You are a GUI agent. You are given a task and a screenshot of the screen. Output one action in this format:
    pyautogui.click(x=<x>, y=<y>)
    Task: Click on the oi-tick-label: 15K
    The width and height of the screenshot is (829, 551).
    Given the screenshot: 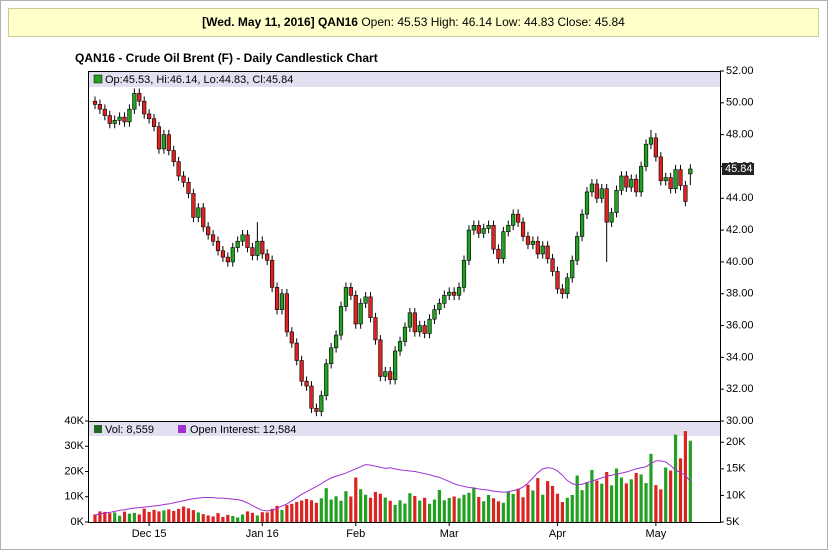 What is the action you would take?
    pyautogui.click(x=736, y=469)
    